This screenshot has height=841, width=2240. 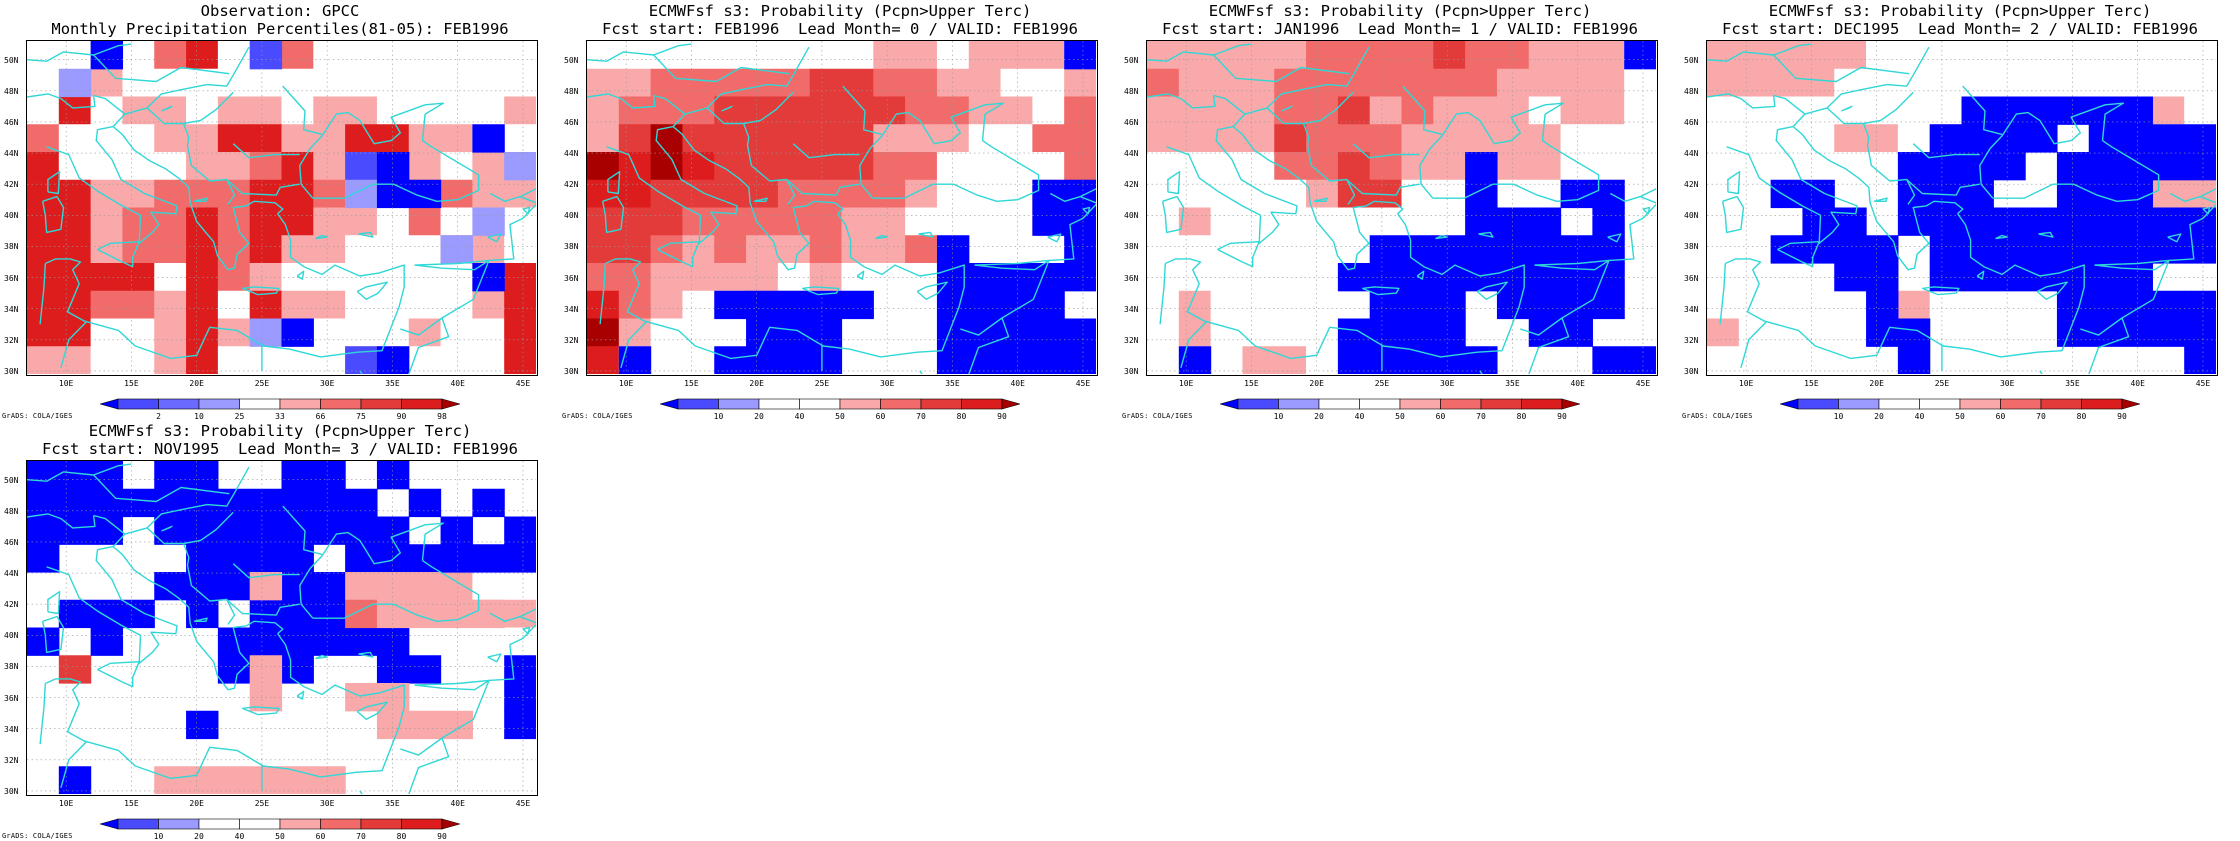 I want to click on lat-label: 42N, so click(x=571, y=185).